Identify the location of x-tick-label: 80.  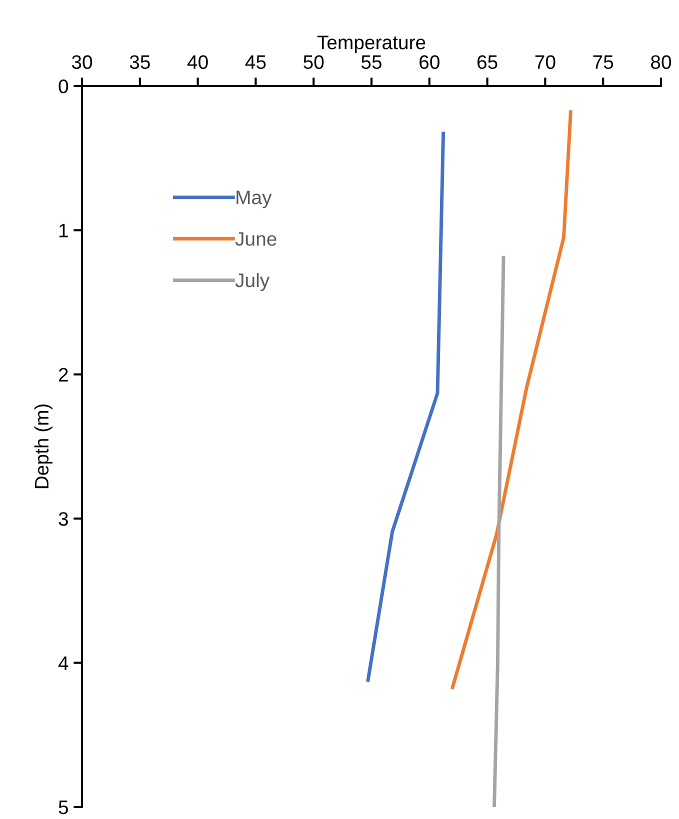
(661, 62).